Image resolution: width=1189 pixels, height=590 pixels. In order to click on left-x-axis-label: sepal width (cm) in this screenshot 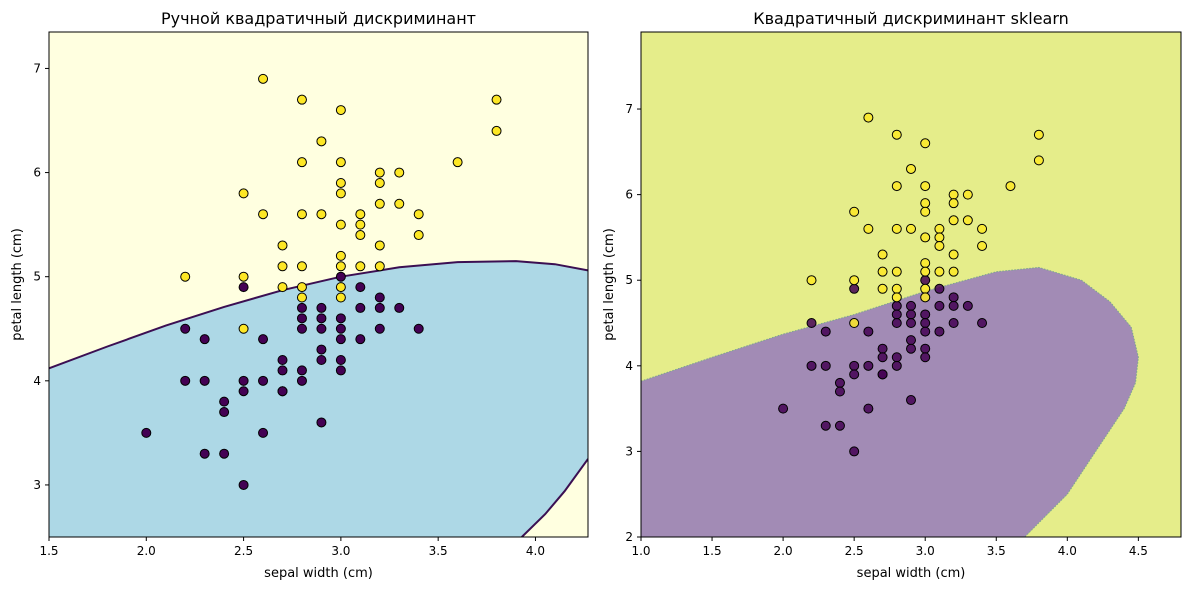, I will do `click(318, 573)`.